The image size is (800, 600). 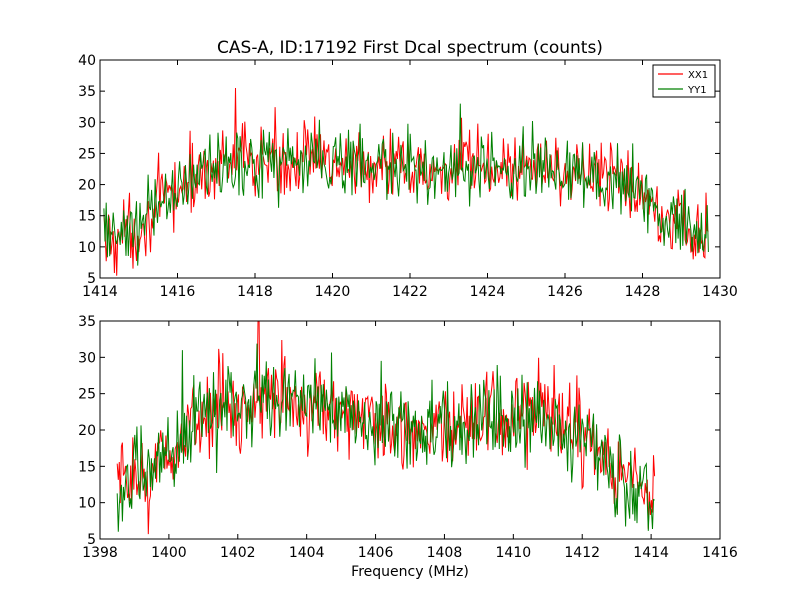 I want to click on x-tick-label: 1402, so click(x=238, y=553).